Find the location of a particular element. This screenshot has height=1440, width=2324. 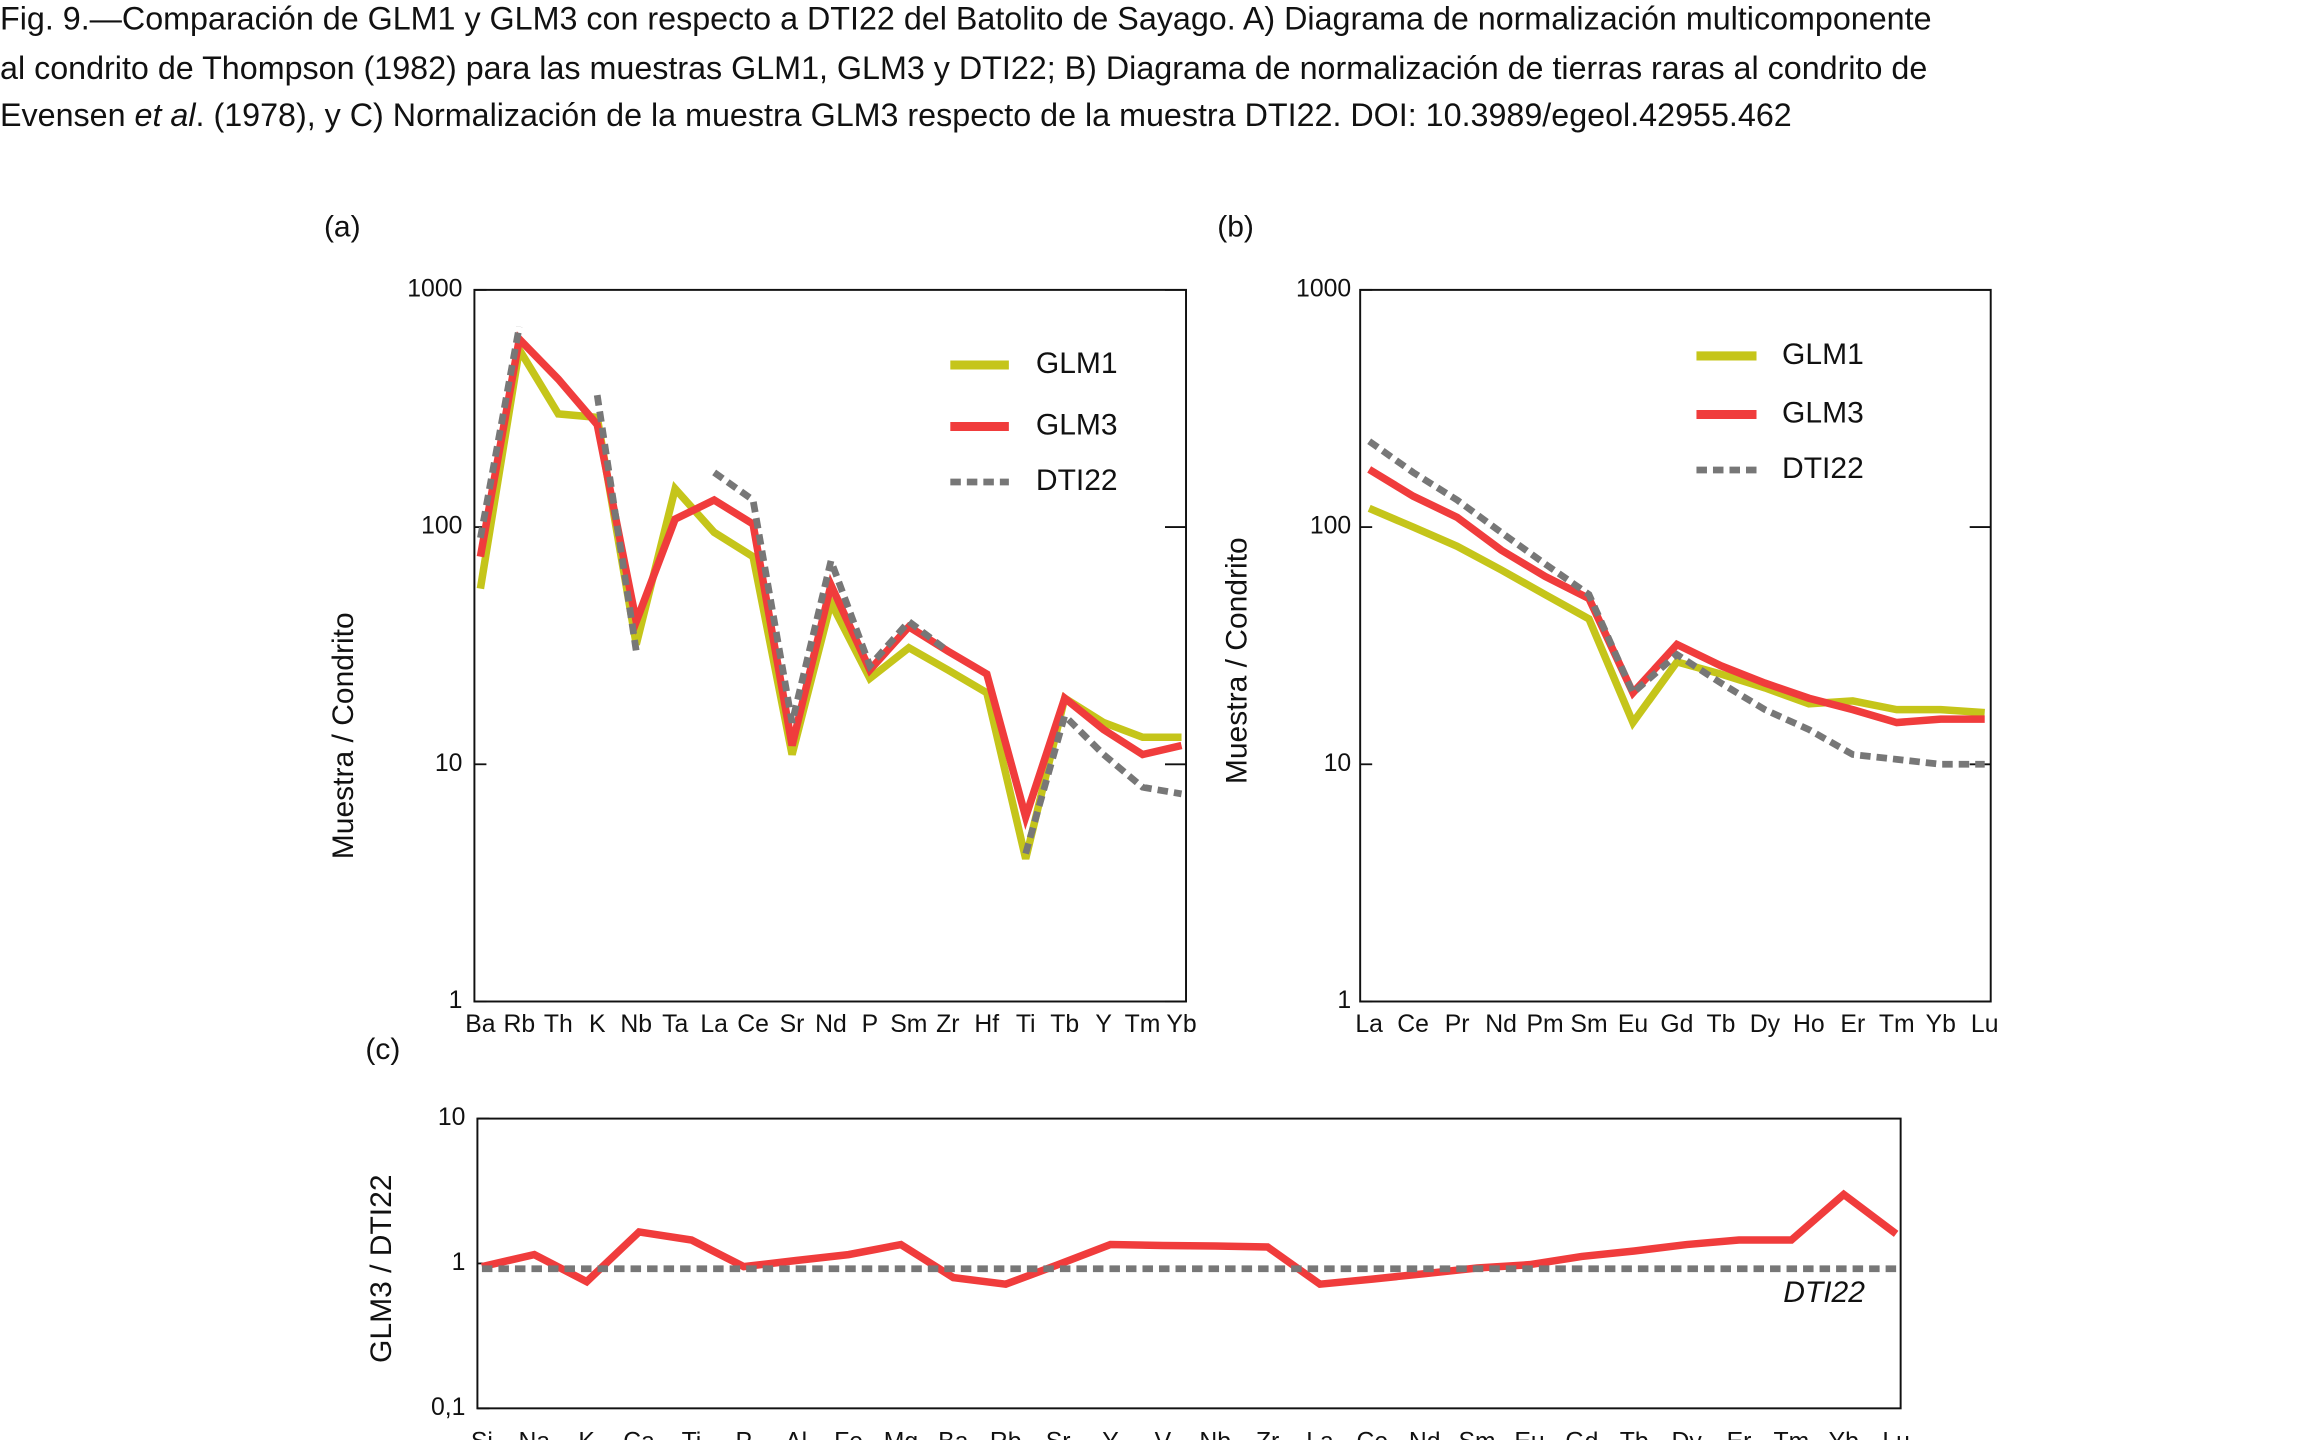

x-tick-label: Th is located at coordinates (558, 1024).